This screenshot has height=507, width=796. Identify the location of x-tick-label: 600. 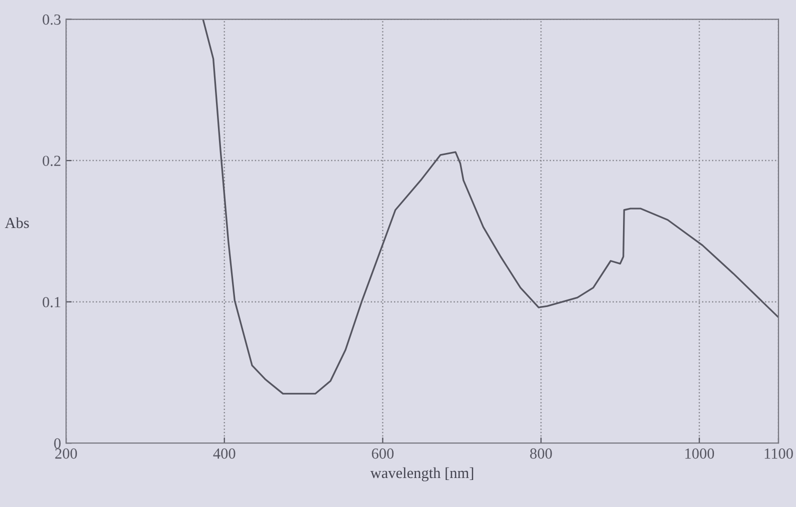
(383, 453).